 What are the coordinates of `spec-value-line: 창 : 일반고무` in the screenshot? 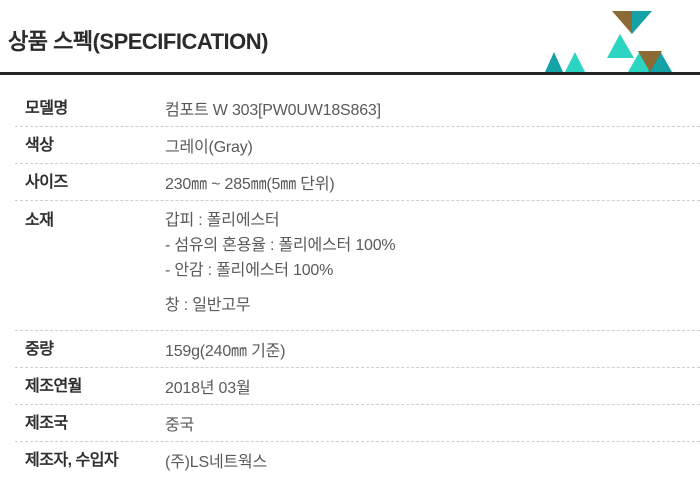 It's located at (208, 305).